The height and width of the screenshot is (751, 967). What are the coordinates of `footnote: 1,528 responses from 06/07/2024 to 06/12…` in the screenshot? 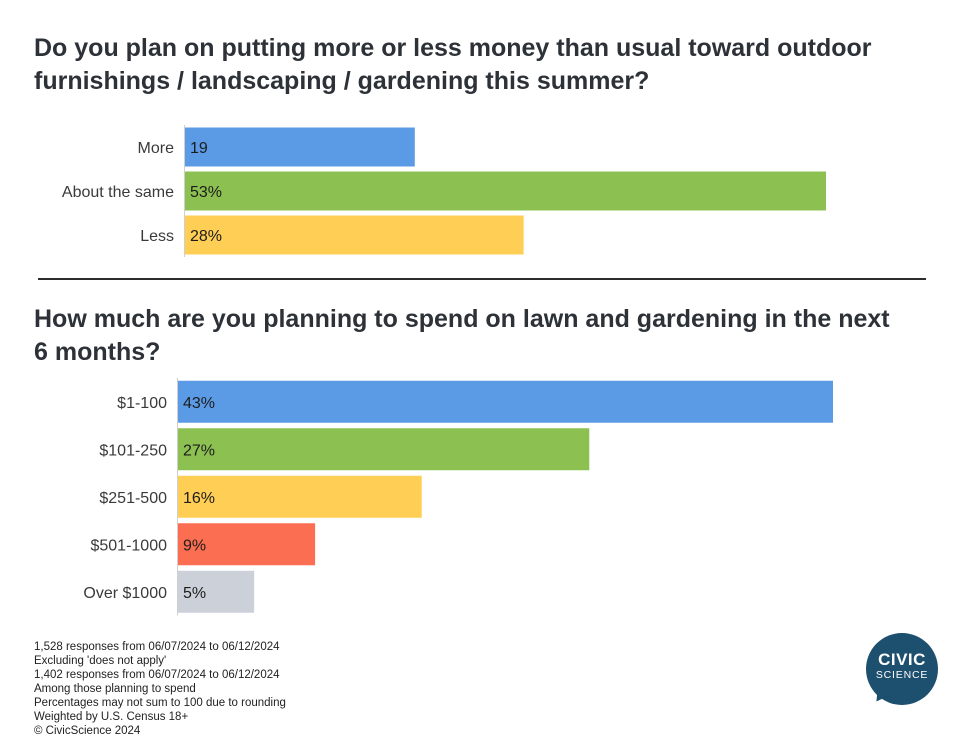 It's located at (157, 647).